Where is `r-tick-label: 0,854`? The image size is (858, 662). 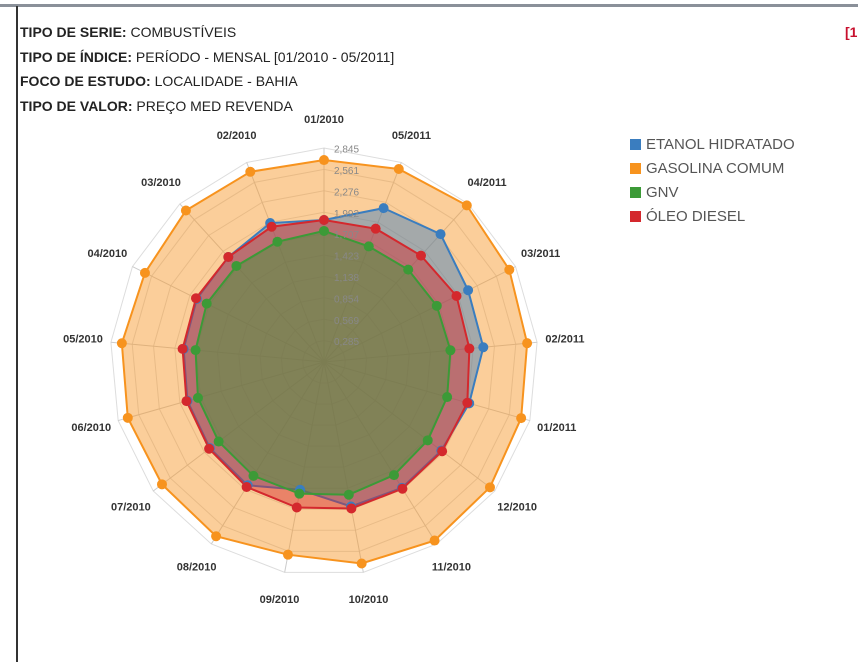 r-tick-label: 0,854 is located at coordinates (346, 299).